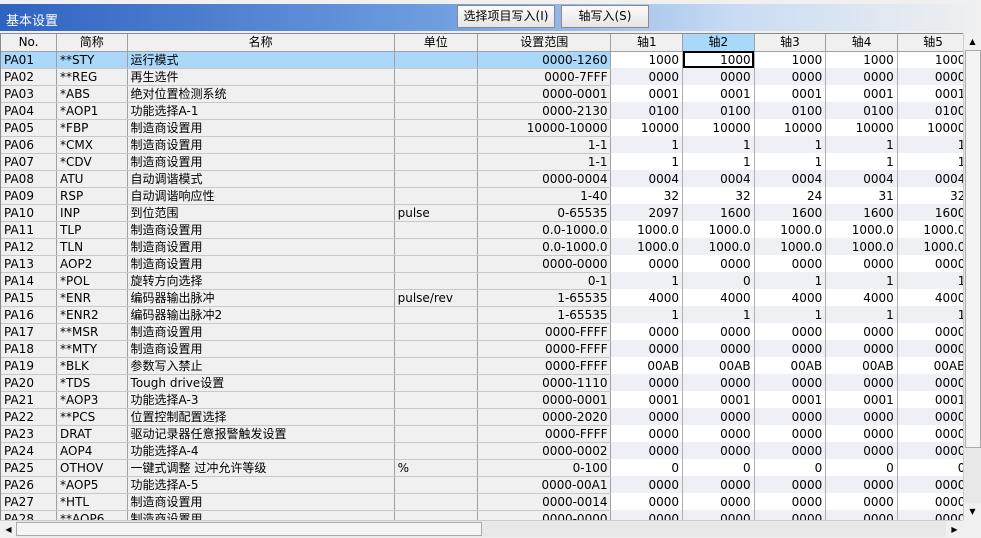  What do you see at coordinates (481, 528) in the screenshot?
I see `horizontal-scrollbar: ◀ ▶` at bounding box center [481, 528].